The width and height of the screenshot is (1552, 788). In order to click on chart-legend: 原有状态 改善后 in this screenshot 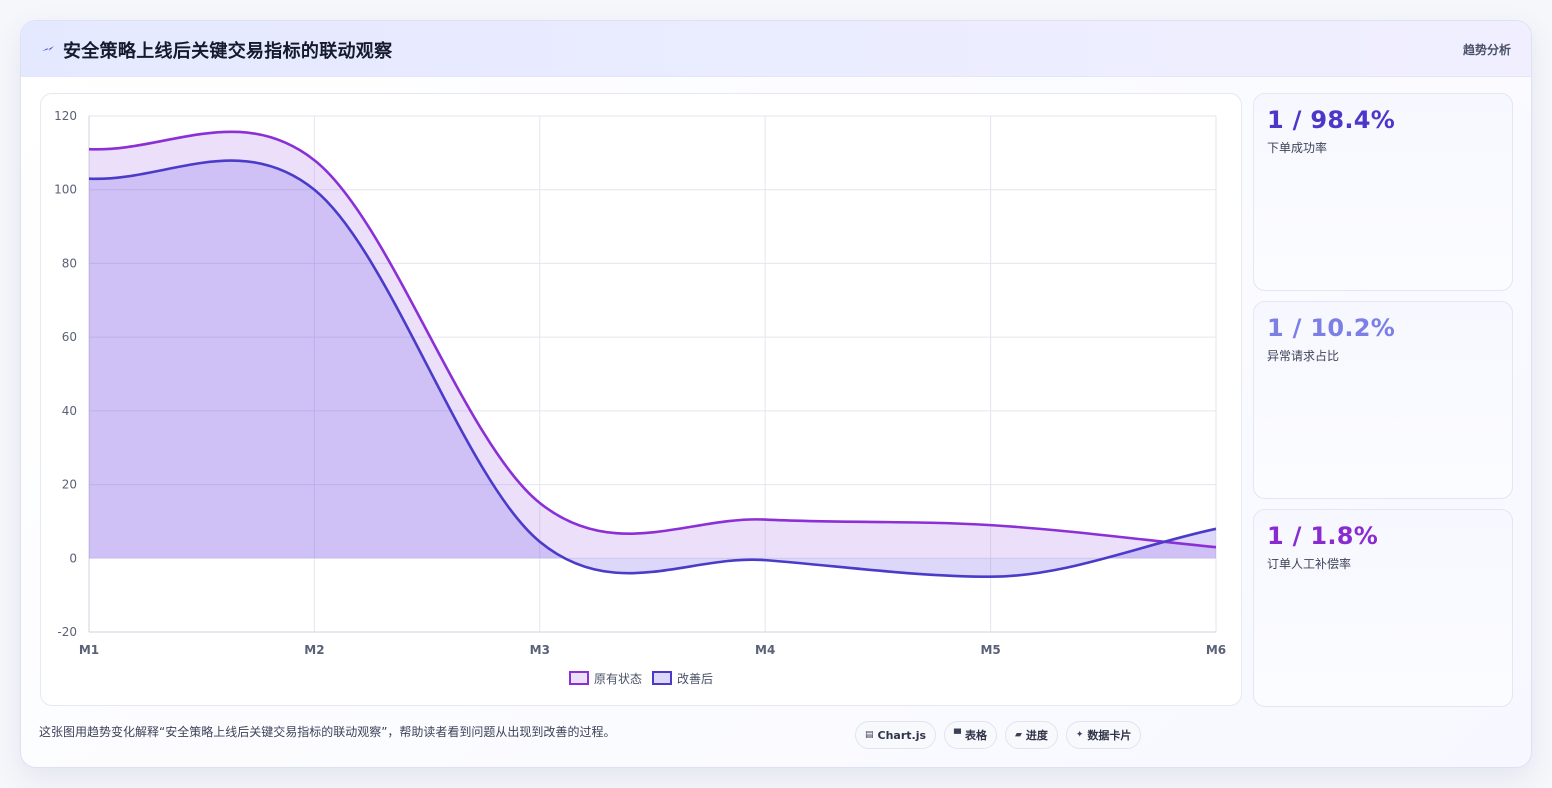, I will do `click(641, 678)`.